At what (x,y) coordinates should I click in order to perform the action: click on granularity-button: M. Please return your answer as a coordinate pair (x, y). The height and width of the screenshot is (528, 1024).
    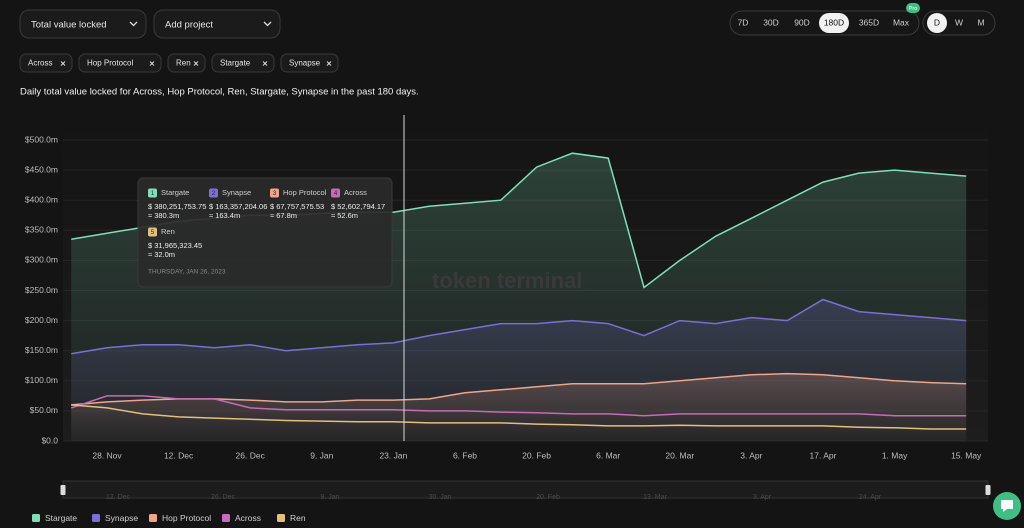
    Looking at the image, I should click on (980, 22).